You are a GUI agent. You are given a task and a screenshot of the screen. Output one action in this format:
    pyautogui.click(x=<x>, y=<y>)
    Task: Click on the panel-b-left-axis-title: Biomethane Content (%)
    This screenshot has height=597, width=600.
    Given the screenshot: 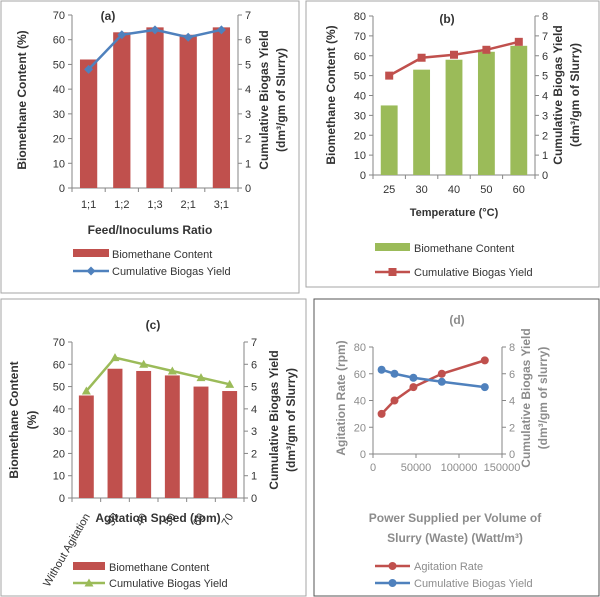 What is the action you would take?
    pyautogui.click(x=331, y=94)
    